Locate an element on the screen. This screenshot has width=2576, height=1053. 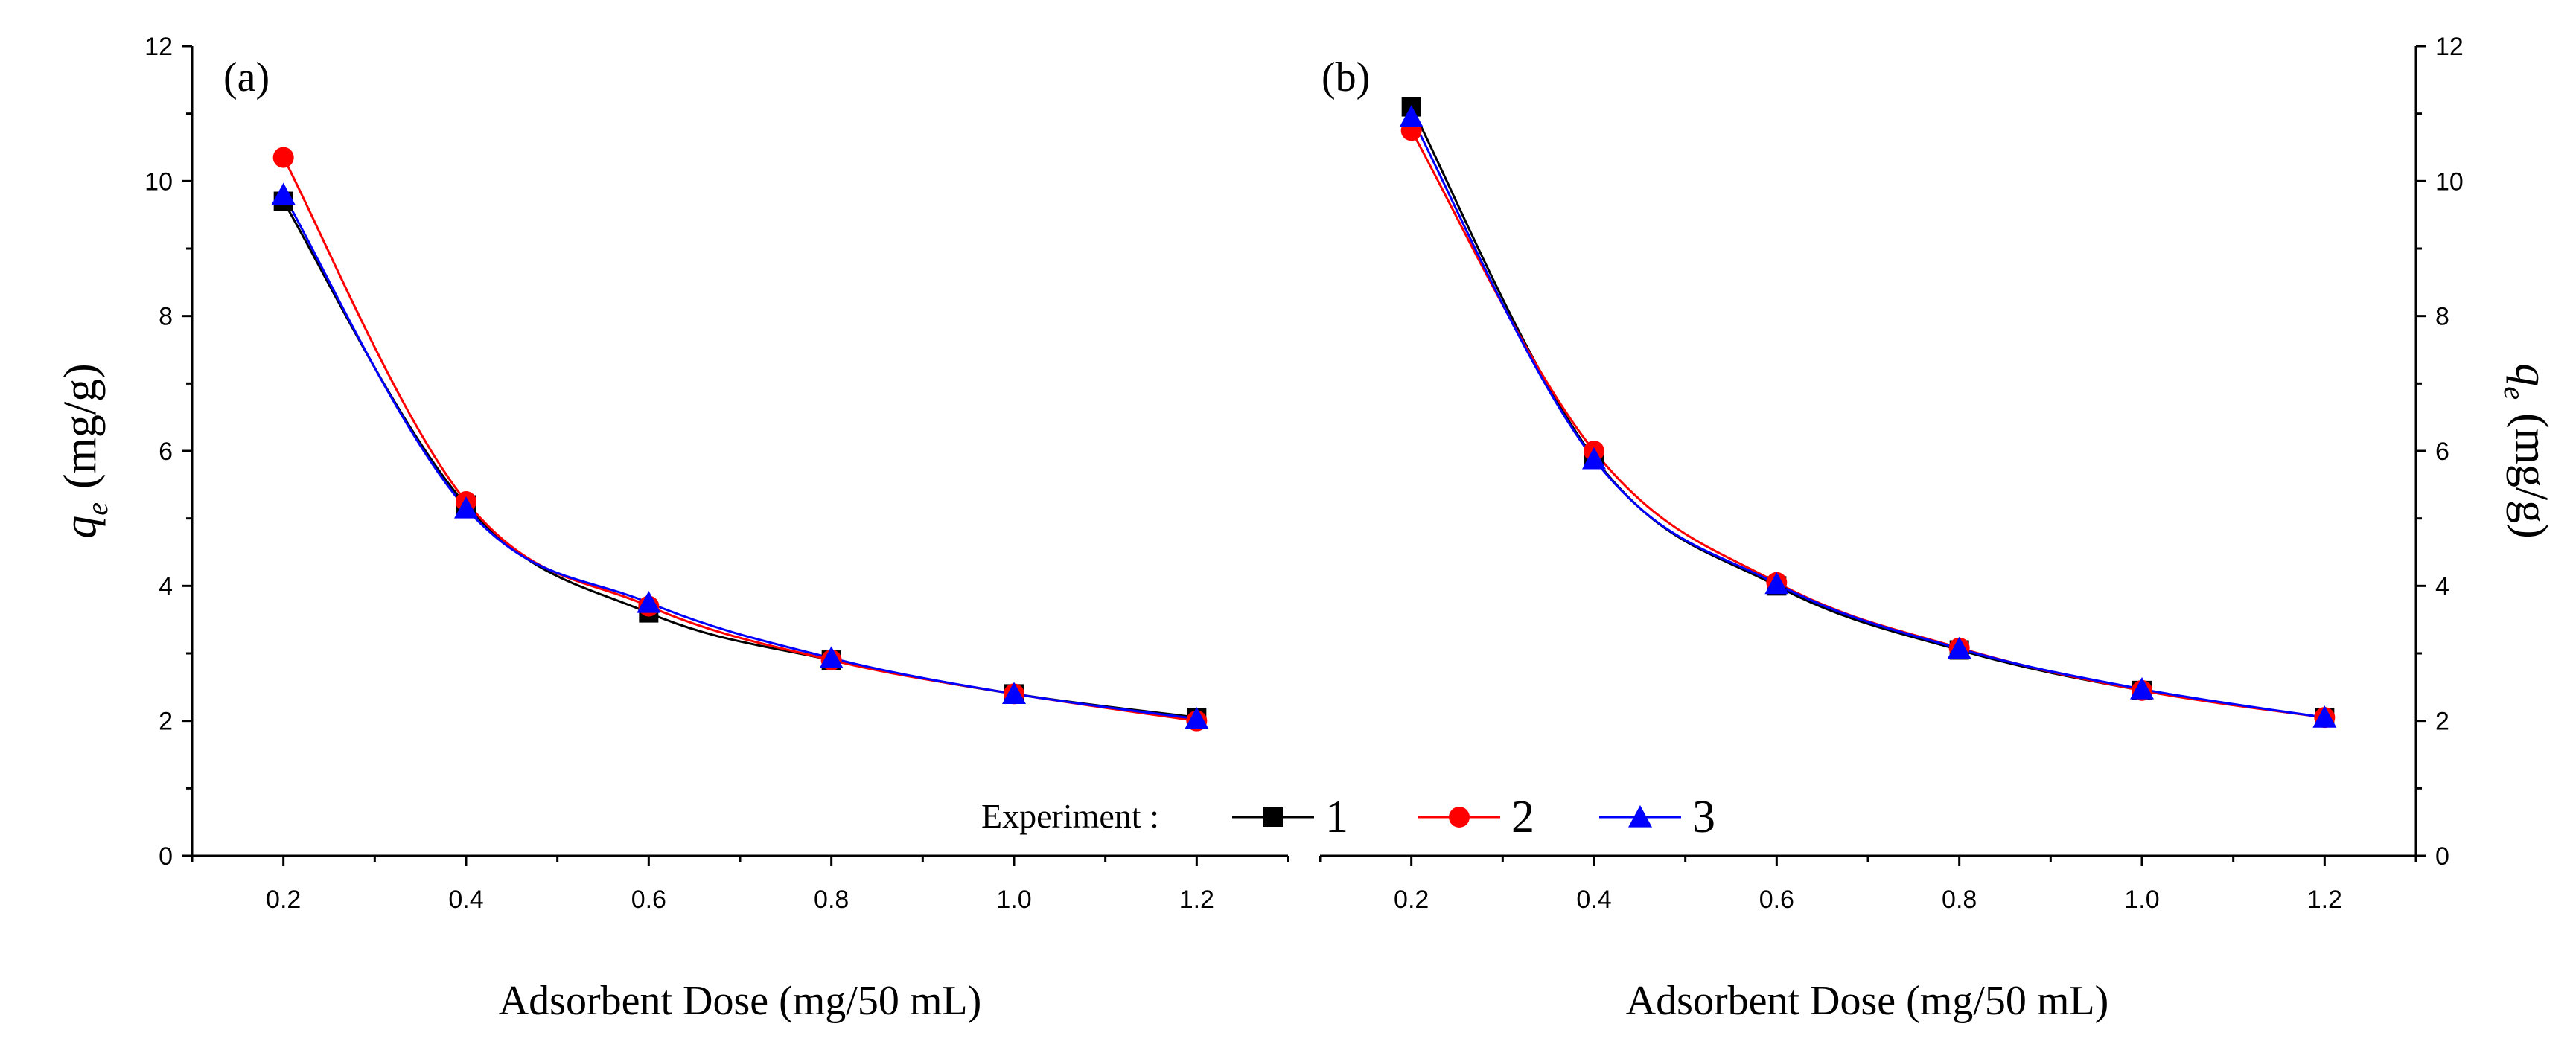
panel-a-y-tick-label: 8 is located at coordinates (166, 317).